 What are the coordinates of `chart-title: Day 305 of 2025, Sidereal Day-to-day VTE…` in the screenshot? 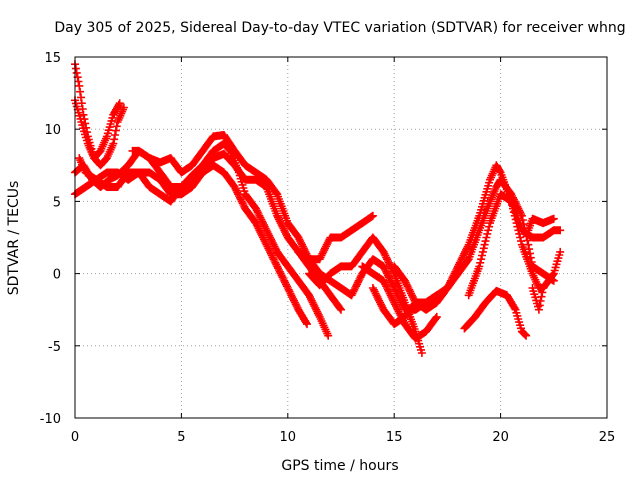 It's located at (339, 28).